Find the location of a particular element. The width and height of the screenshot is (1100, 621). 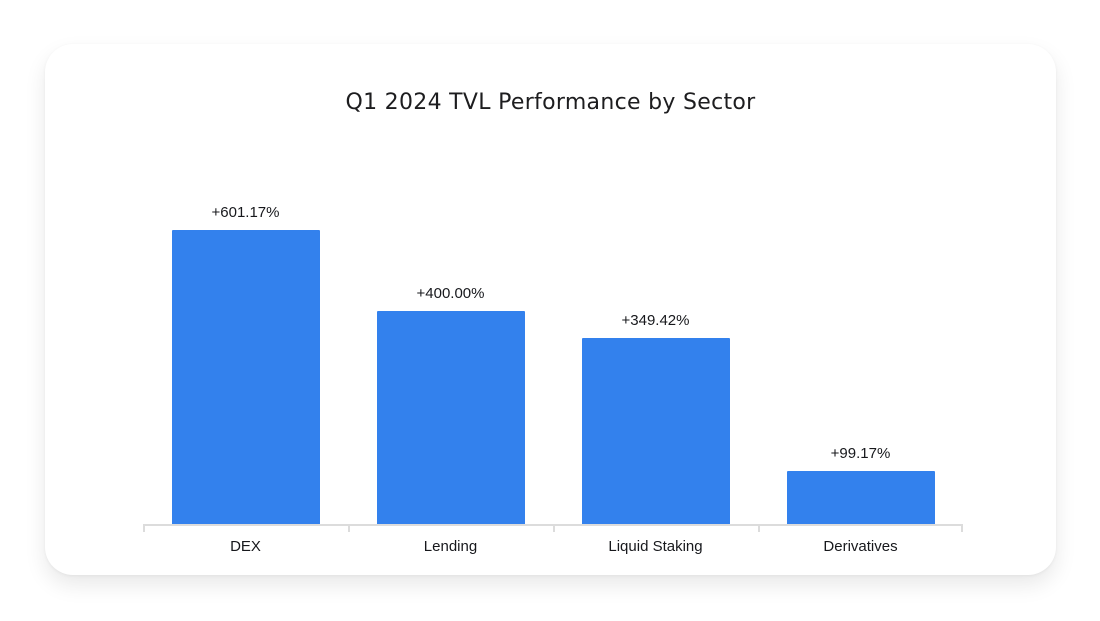

chart-title: Q1 2024 TVL Performance by Sector is located at coordinates (550, 102).